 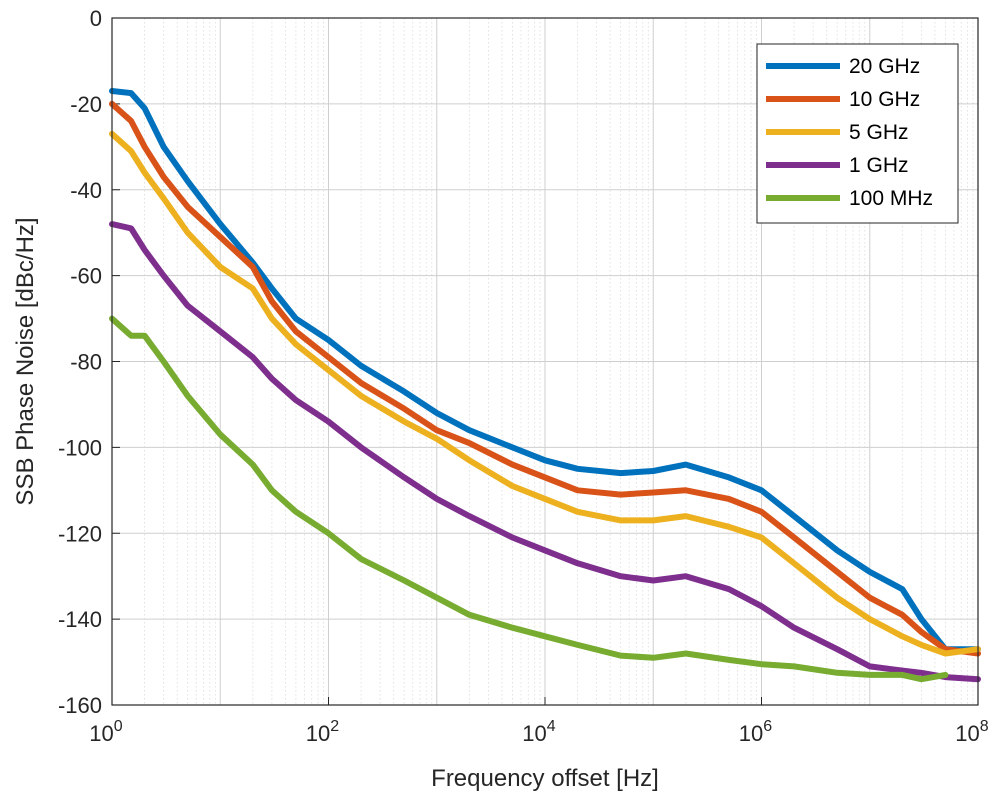 I want to click on x-tick-label: 10⁶, so click(x=755, y=732).